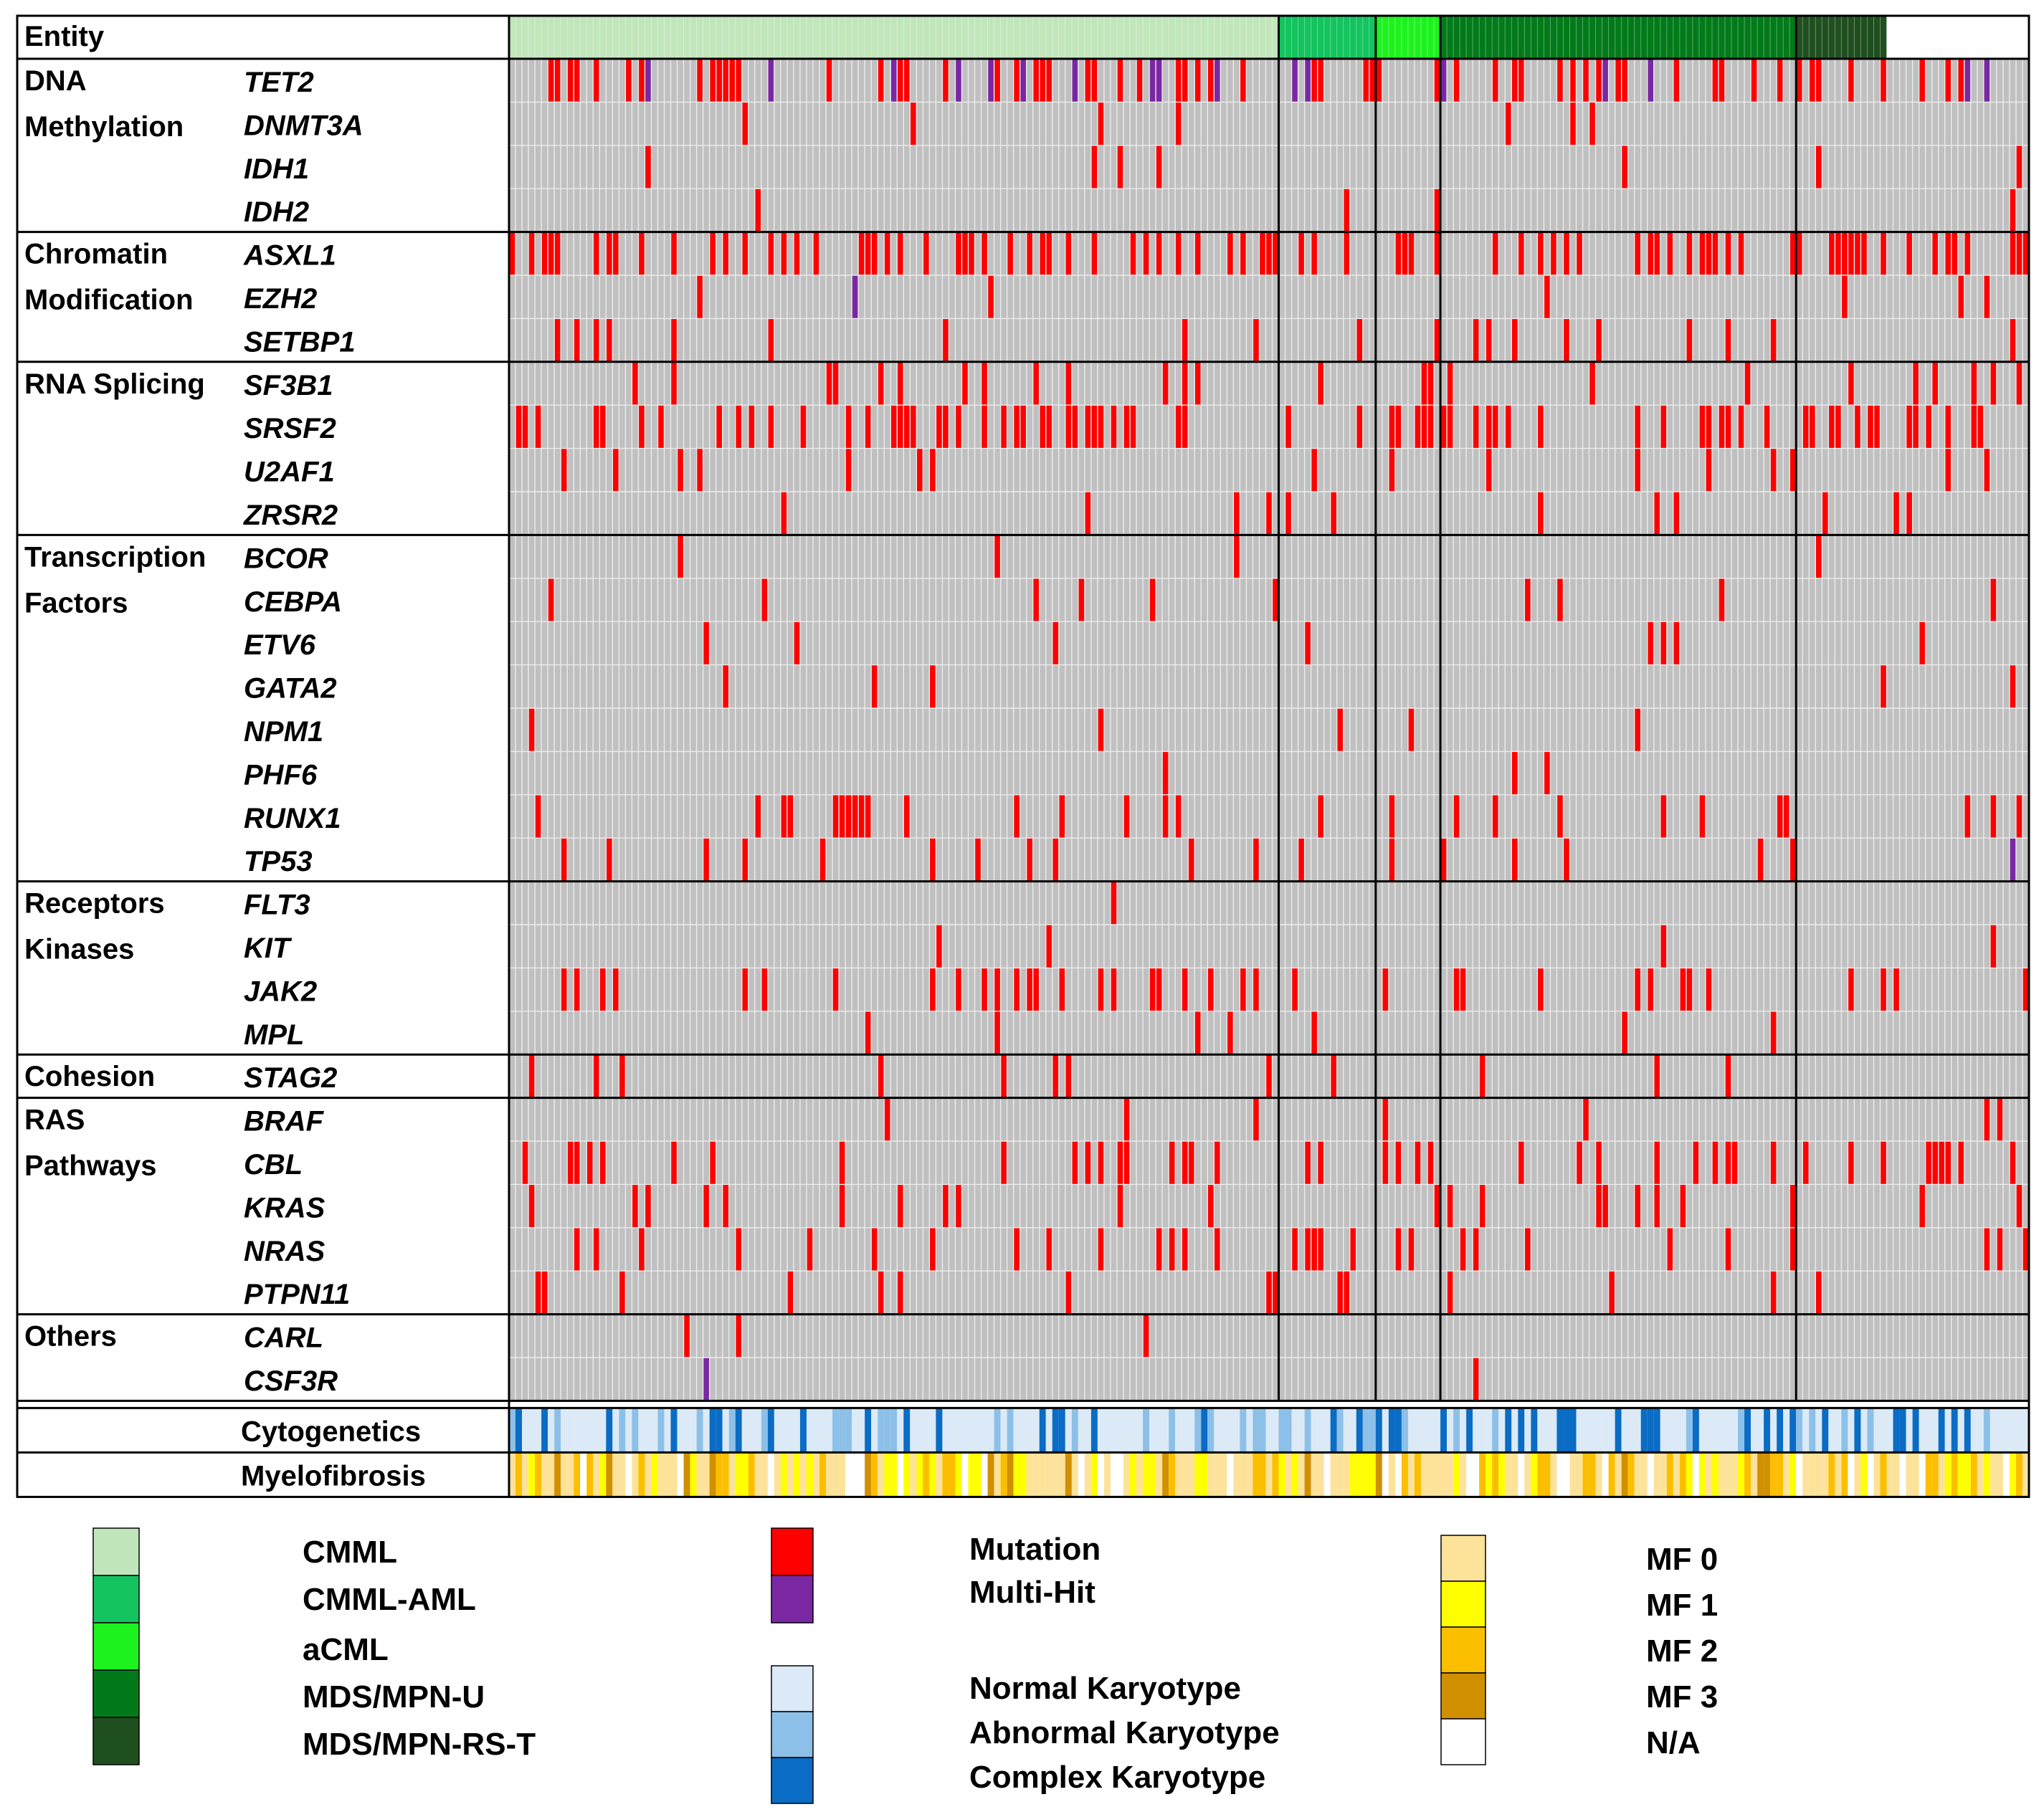  What do you see at coordinates (1269, 297) in the screenshot?
I see `gene-row-ezh2` at bounding box center [1269, 297].